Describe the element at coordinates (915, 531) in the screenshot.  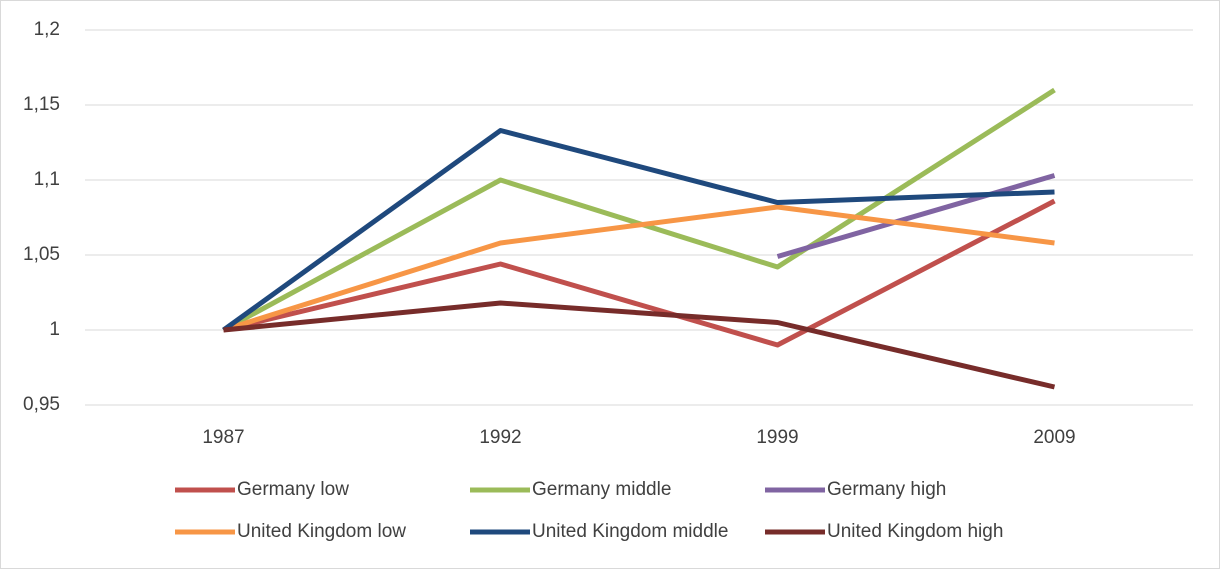
I see `legend-label: United Kingdom high` at that location.